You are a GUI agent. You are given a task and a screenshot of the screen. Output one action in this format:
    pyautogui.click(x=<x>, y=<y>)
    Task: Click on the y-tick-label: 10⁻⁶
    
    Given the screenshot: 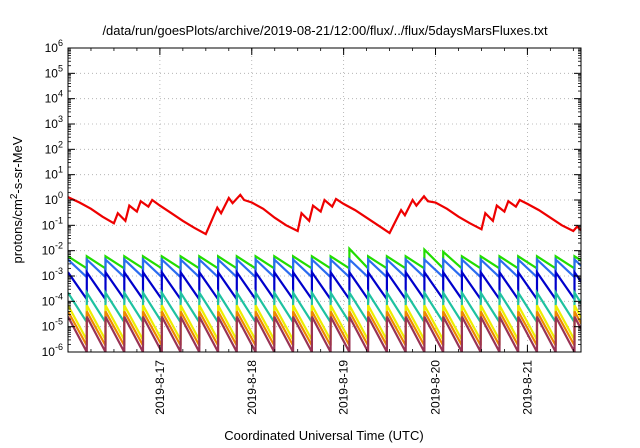 What is the action you would take?
    pyautogui.click(x=52, y=350)
    